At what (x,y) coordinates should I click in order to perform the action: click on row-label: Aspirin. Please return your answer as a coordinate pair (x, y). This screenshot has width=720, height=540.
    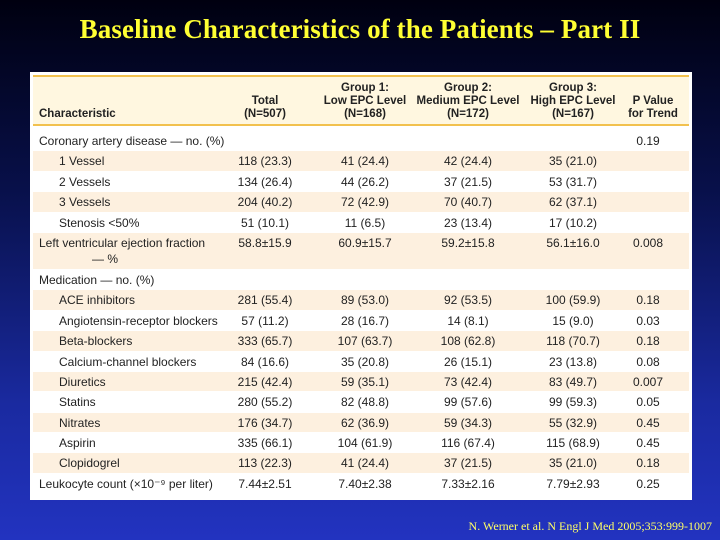
    Looking at the image, I should click on (77, 443).